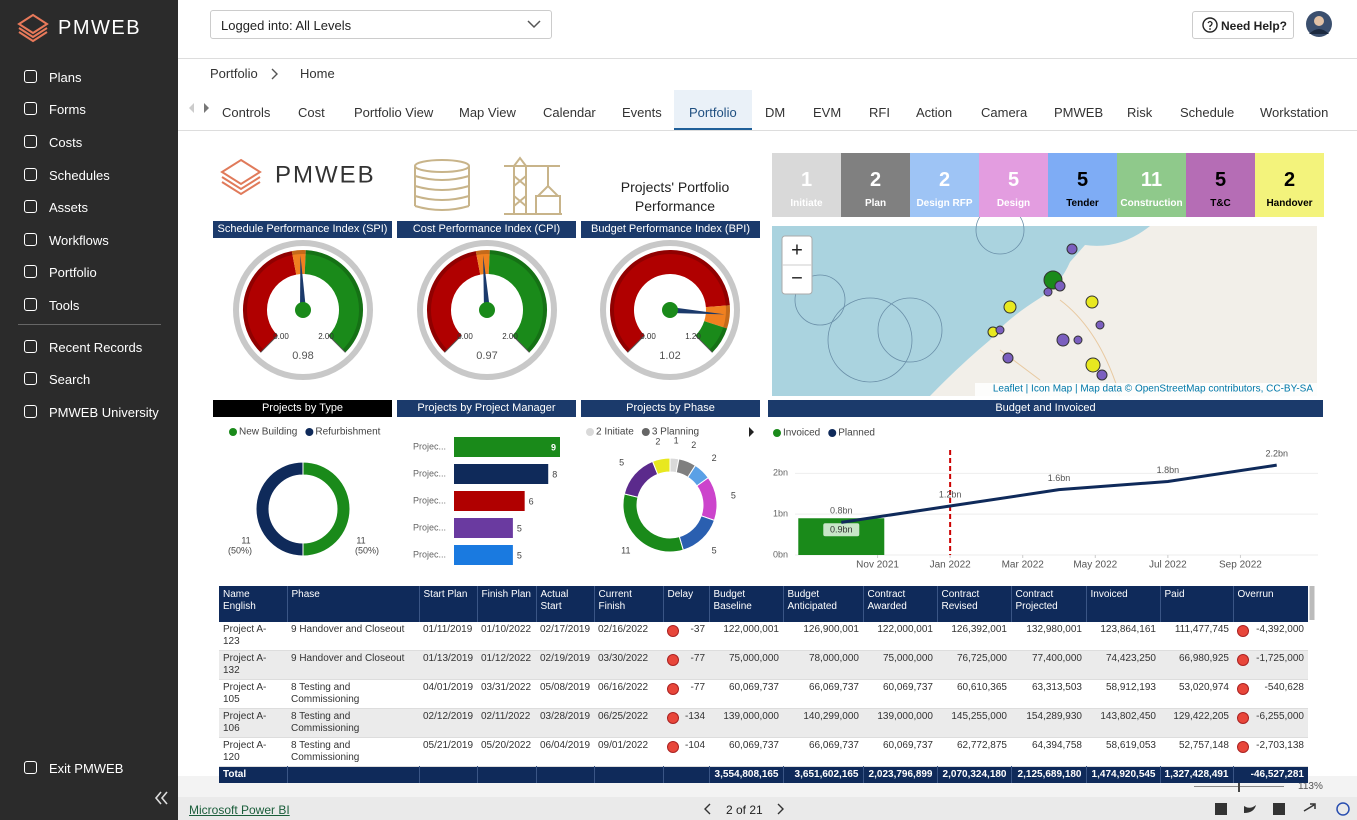  I want to click on tab: Events, so click(642, 109).